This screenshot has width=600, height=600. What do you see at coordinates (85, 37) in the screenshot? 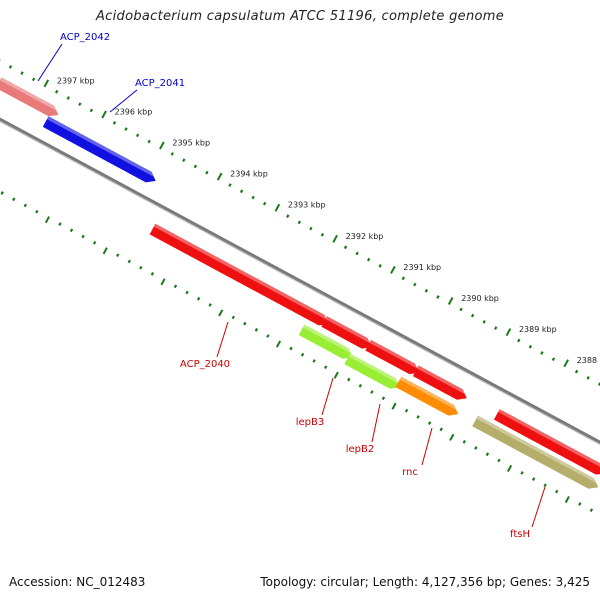
I see `gene-label-acp-2042: ACP_2042` at bounding box center [85, 37].